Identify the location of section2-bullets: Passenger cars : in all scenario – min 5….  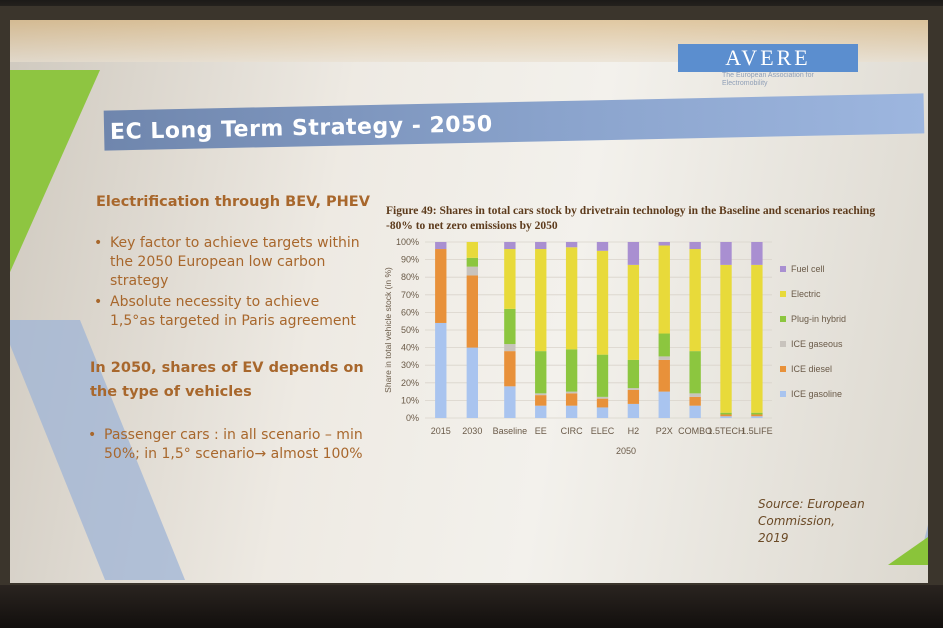
(231, 446).